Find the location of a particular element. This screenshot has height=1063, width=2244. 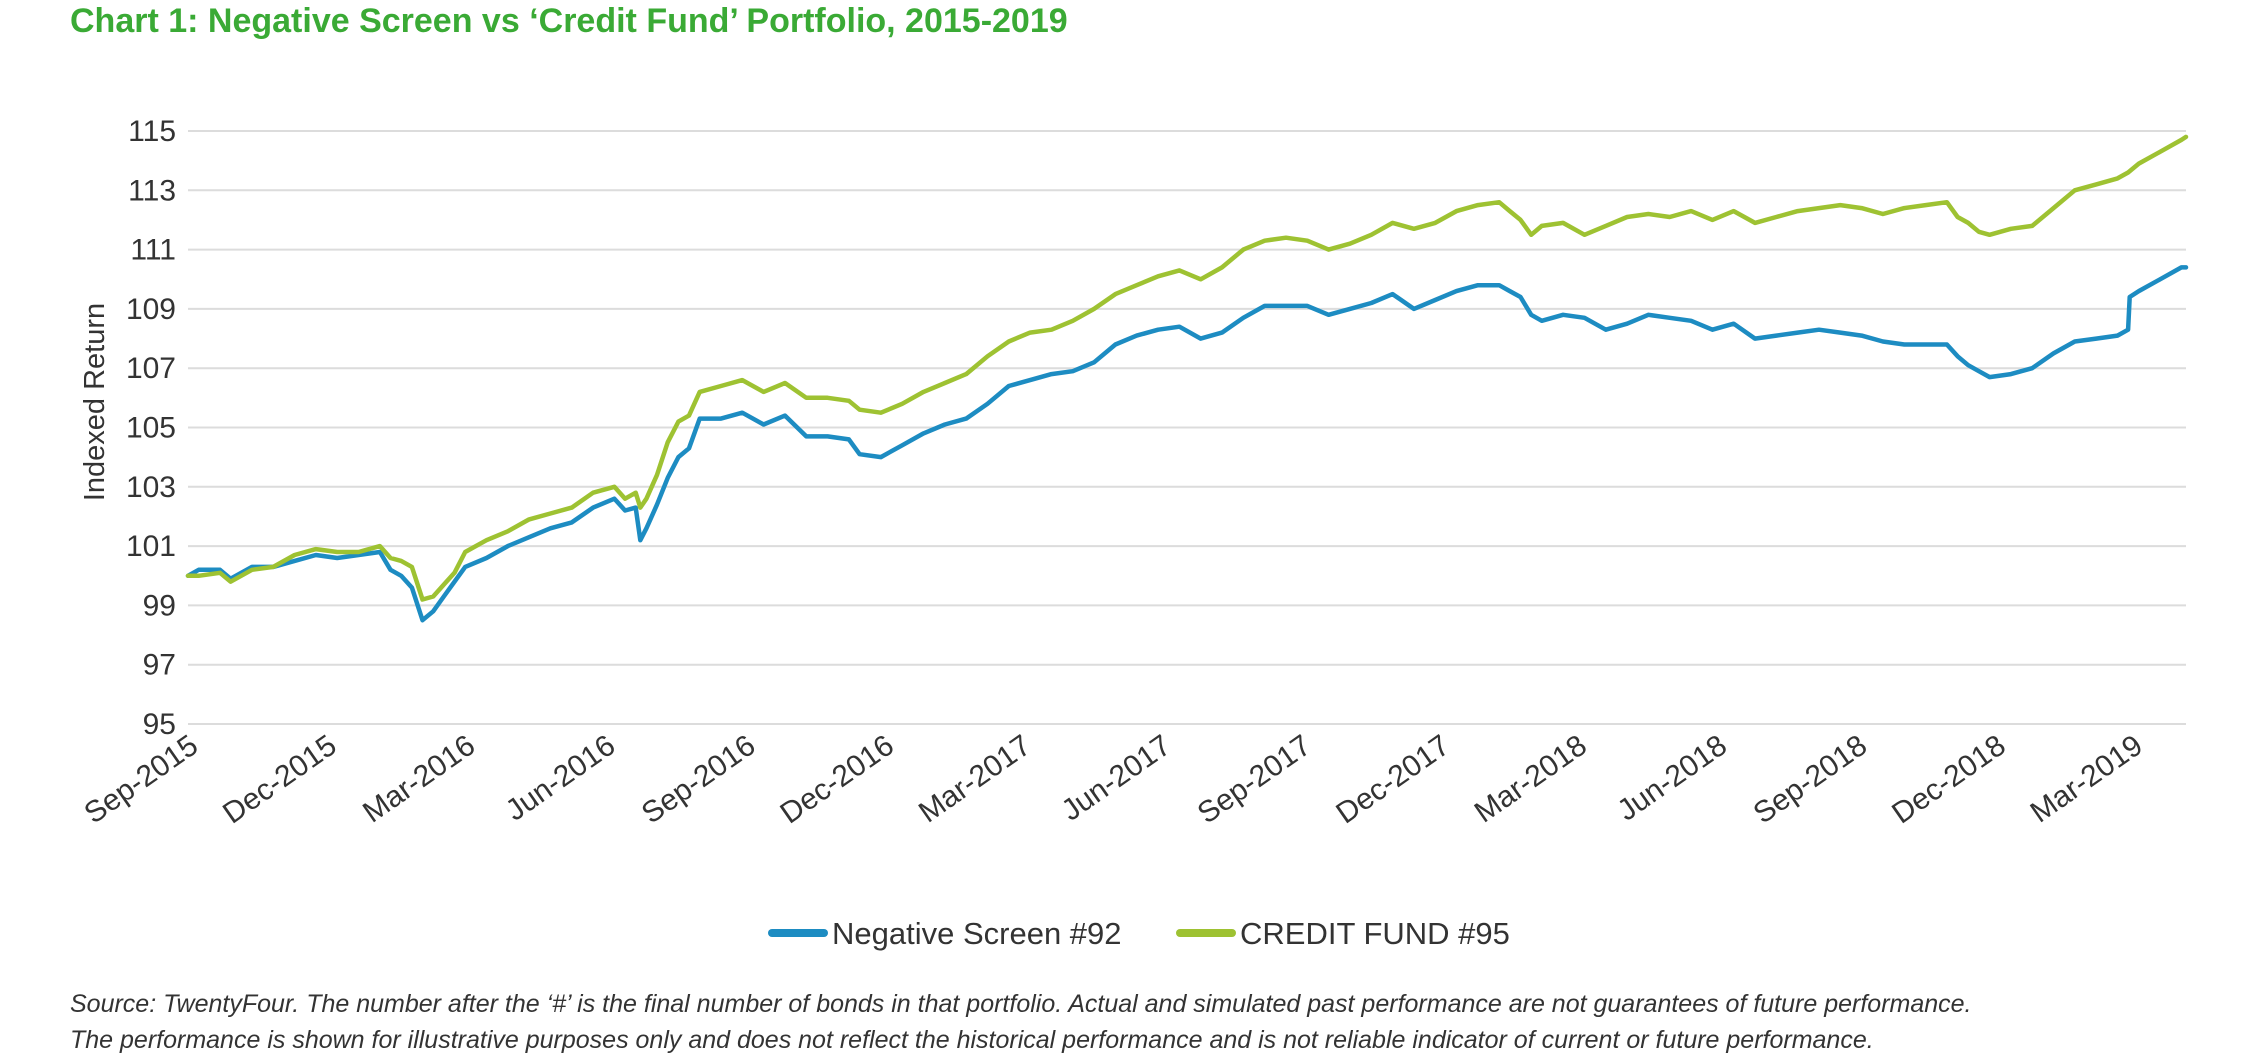

y-axis-ticks: 95 97 99 101 103 105 107 109 111 113 115 is located at coordinates (151, 428).